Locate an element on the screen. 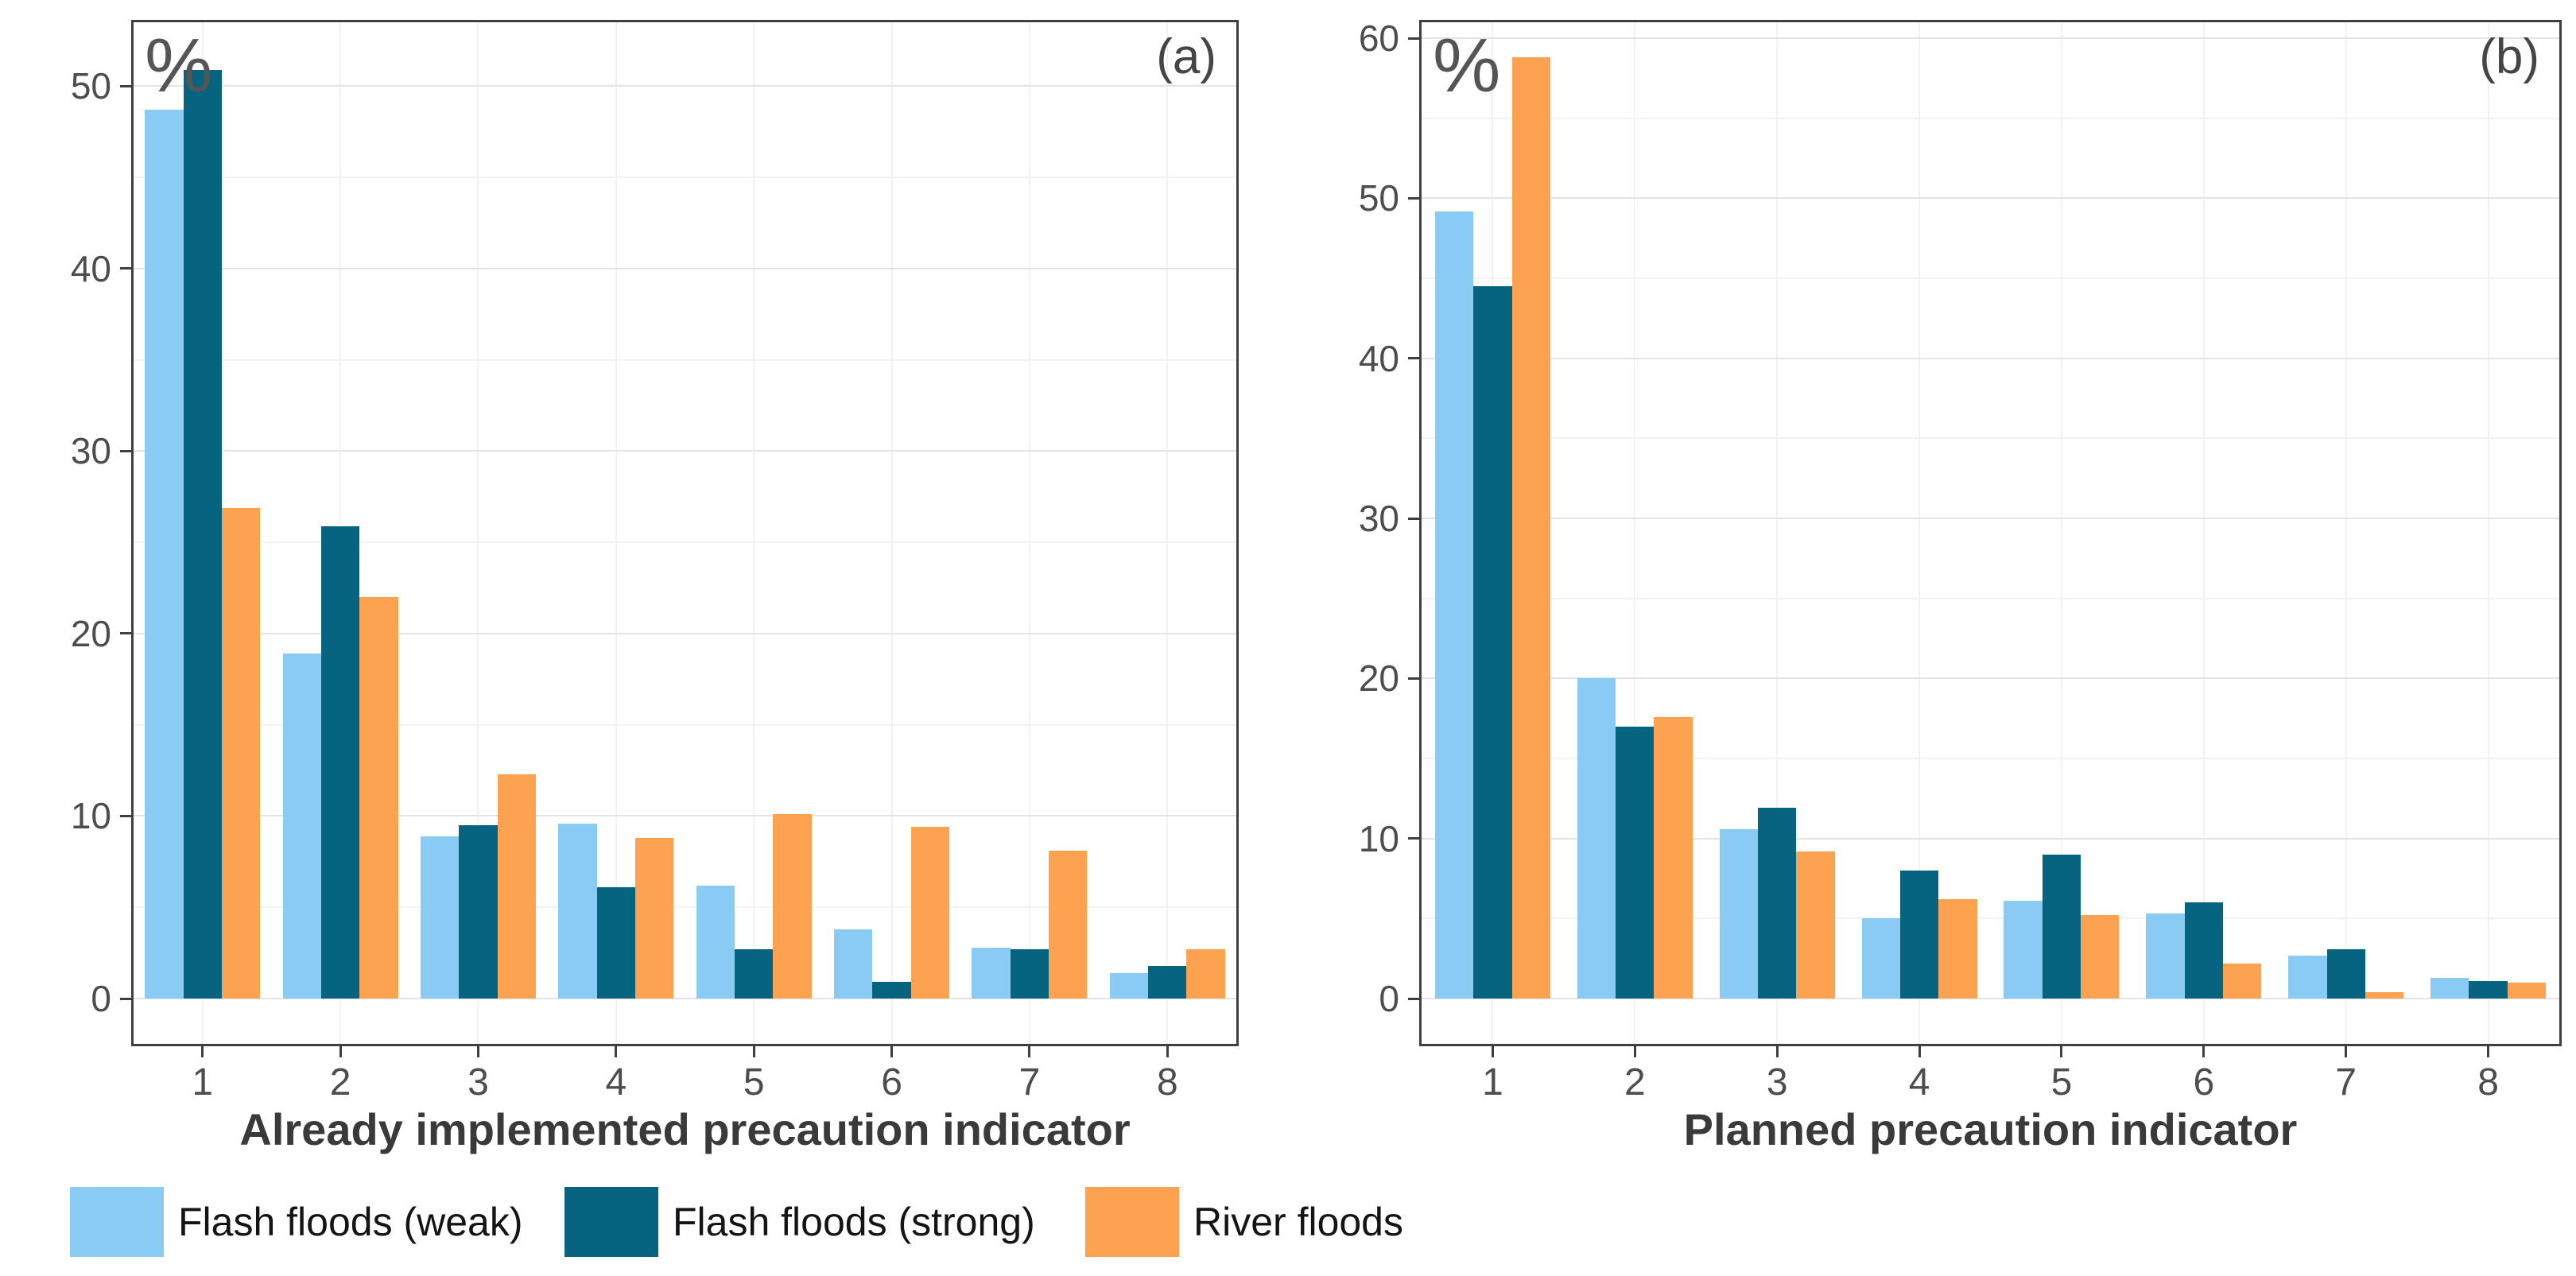  bar-flash_floods_weak-cat6 is located at coordinates (853, 964).